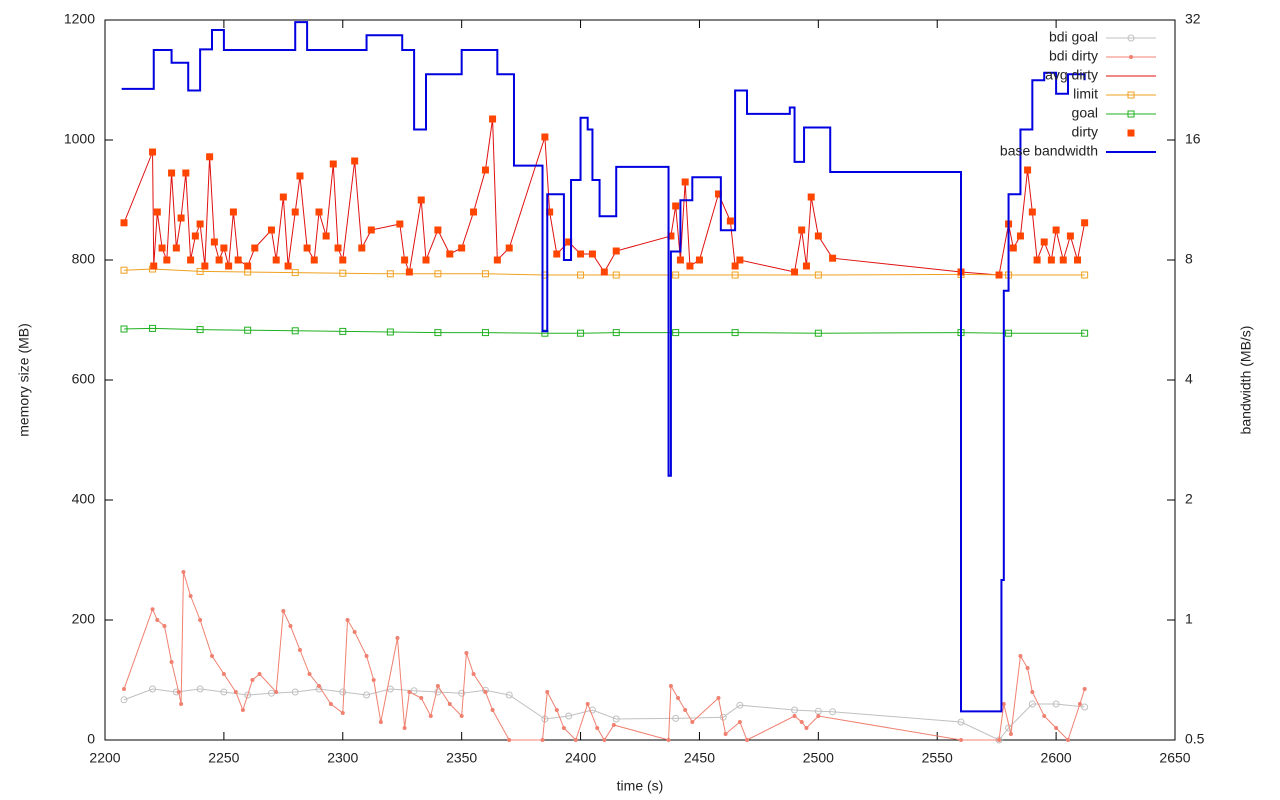 The height and width of the screenshot is (800, 1280). I want to click on y2-tick-label: 16, so click(1193, 139).